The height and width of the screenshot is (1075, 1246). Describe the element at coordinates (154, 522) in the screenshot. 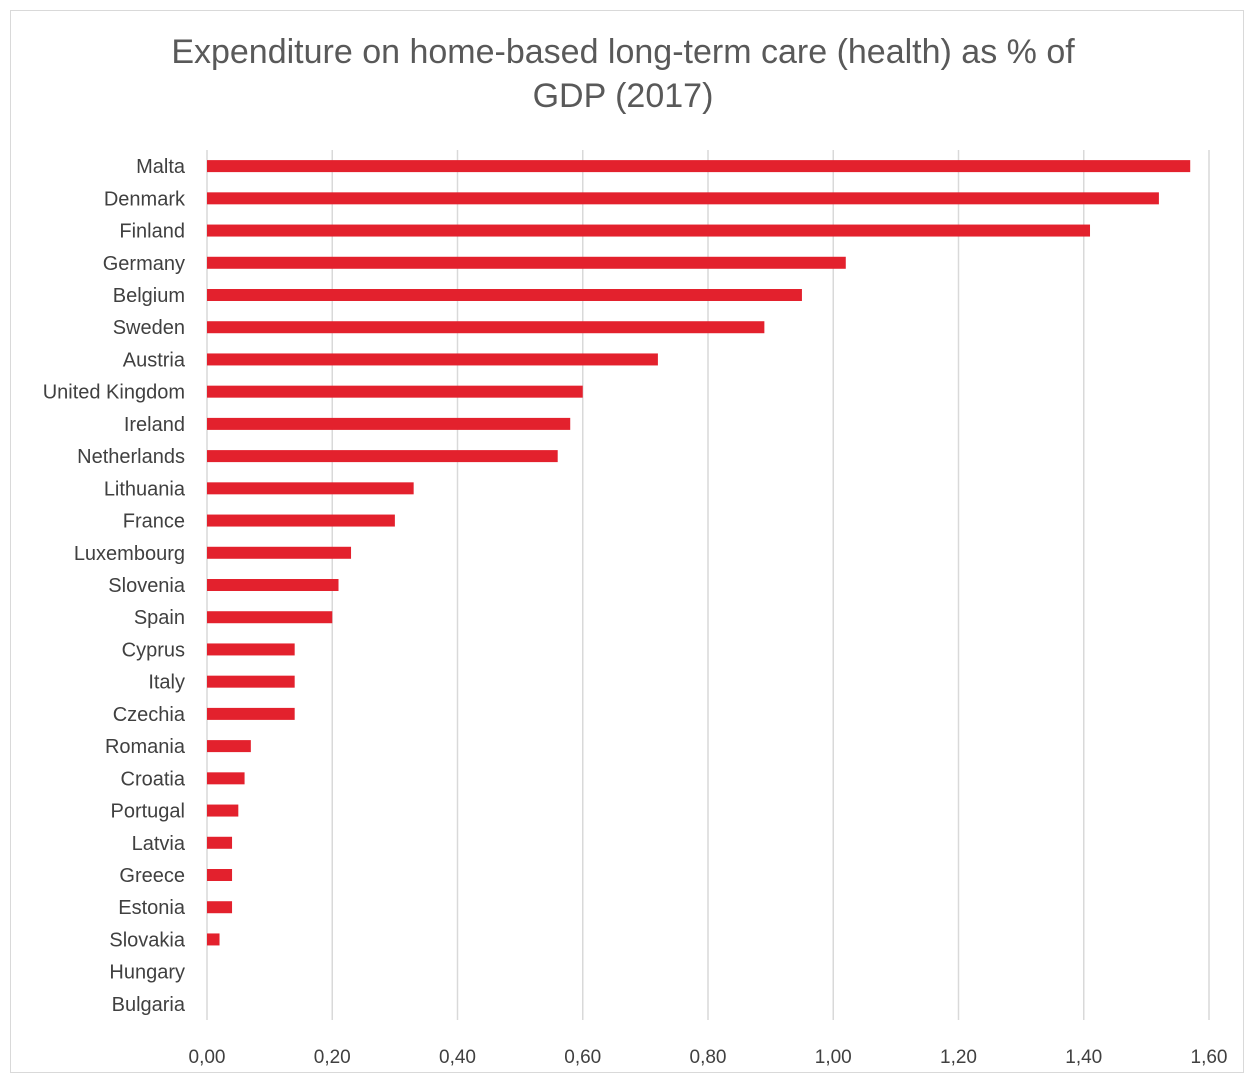

I see `category-label: France` at that location.